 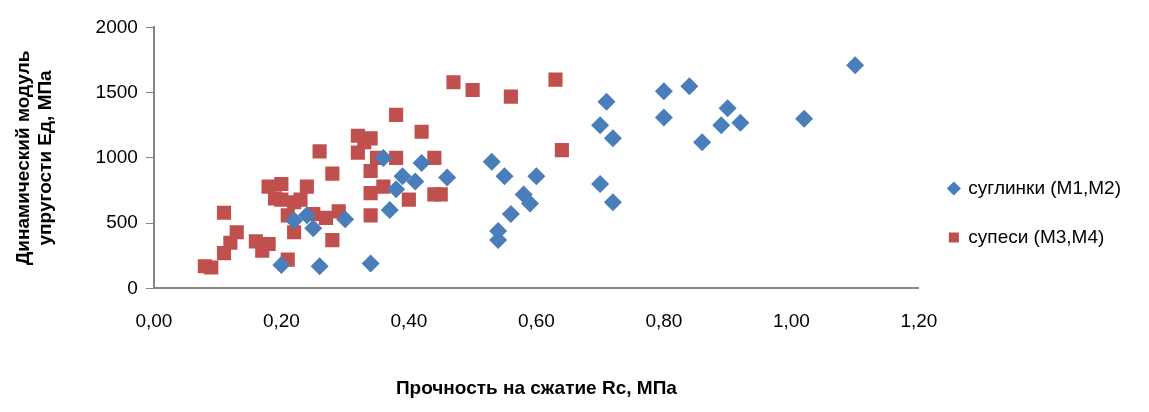 I want to click on x-tick-label: 0,40, so click(x=409, y=321).